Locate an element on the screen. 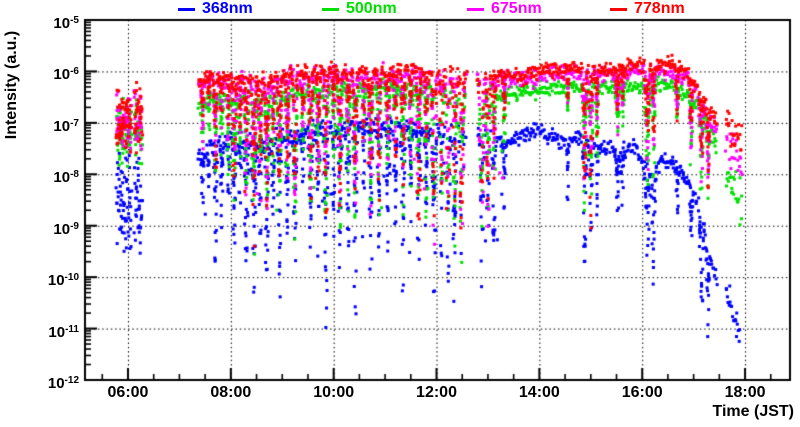 The width and height of the screenshot is (800, 427). y-tick-label: 10⁻¹² is located at coordinates (63, 383).